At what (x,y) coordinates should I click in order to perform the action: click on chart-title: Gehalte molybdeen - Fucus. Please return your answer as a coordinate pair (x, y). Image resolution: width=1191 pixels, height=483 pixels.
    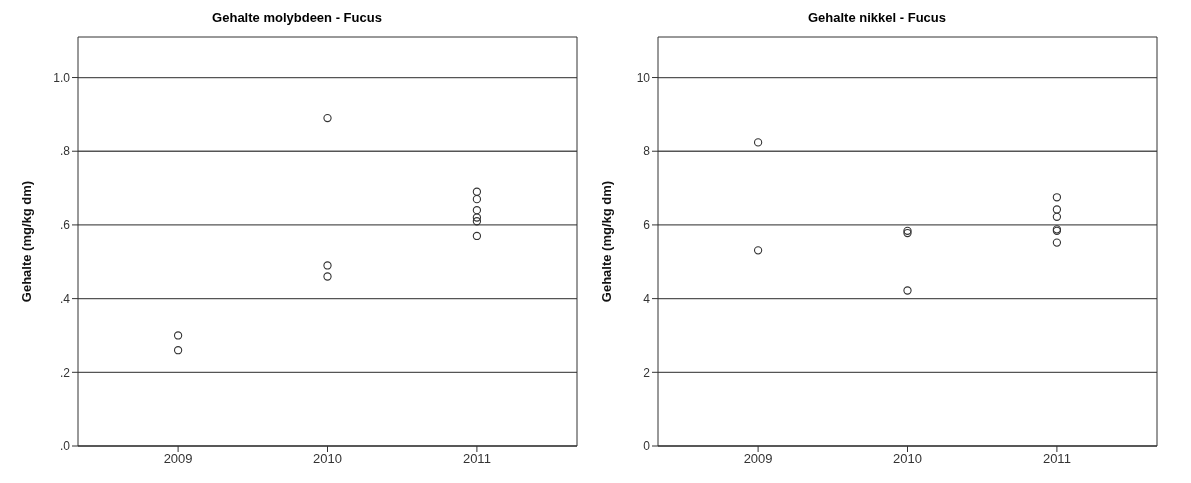
    Looking at the image, I should click on (297, 18).